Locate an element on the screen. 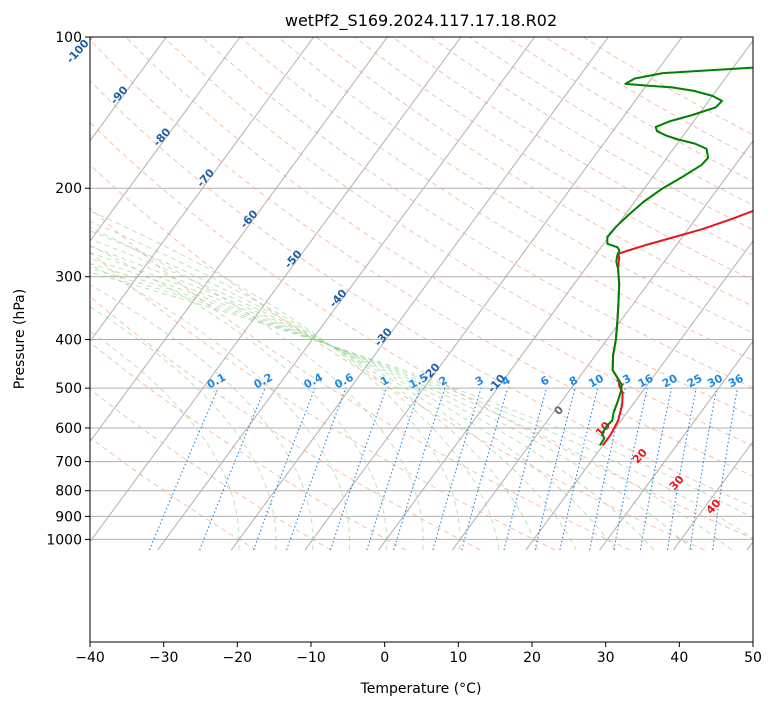  mixing-ratio-label: 36 is located at coordinates (736, 381).